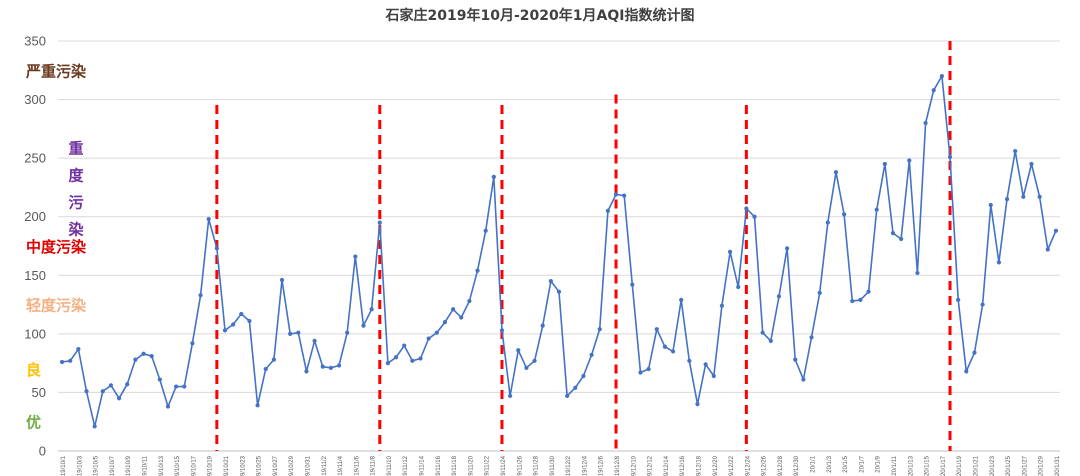 This screenshot has width=1080, height=476. What do you see at coordinates (651, 465) in the screenshot?
I see `x-tick-label: 19/12/12` at bounding box center [651, 465].